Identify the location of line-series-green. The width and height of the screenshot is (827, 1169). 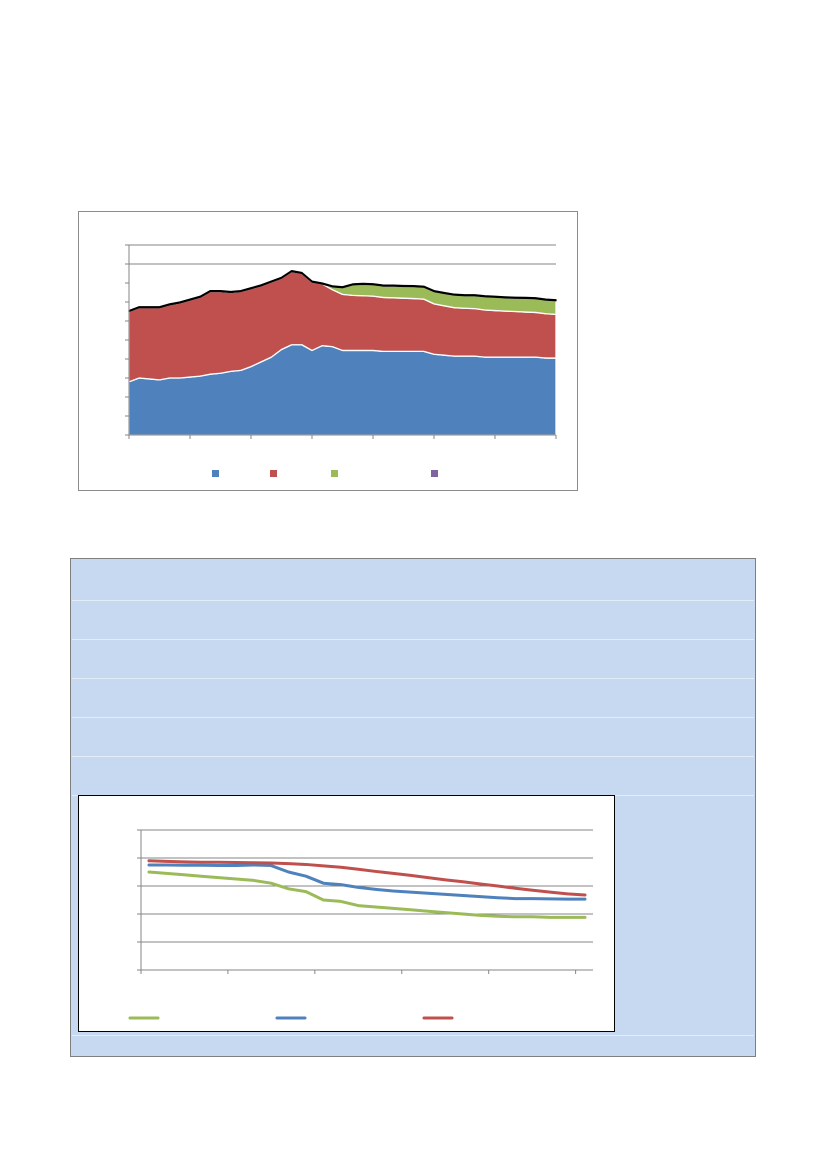
(367, 894).